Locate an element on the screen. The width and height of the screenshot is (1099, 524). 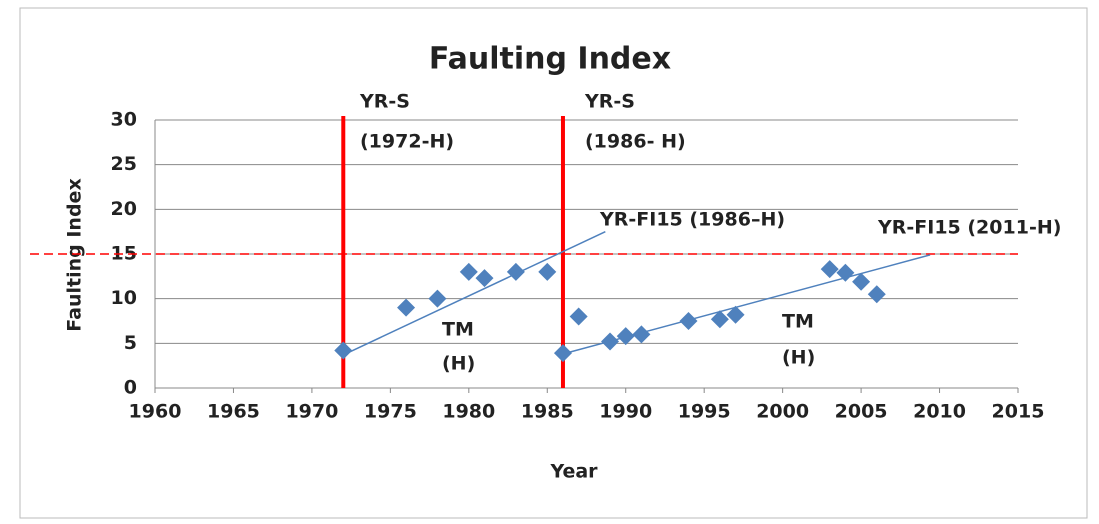
y-tick-label: 20 is located at coordinates (124, 209).